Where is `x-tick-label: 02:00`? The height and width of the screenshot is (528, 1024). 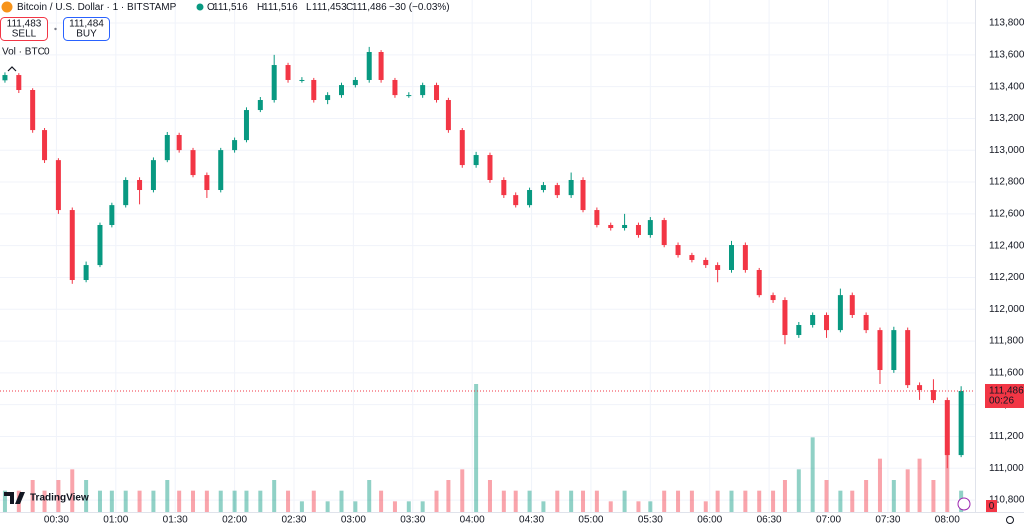
x-tick-label: 02:00 is located at coordinates (234, 520).